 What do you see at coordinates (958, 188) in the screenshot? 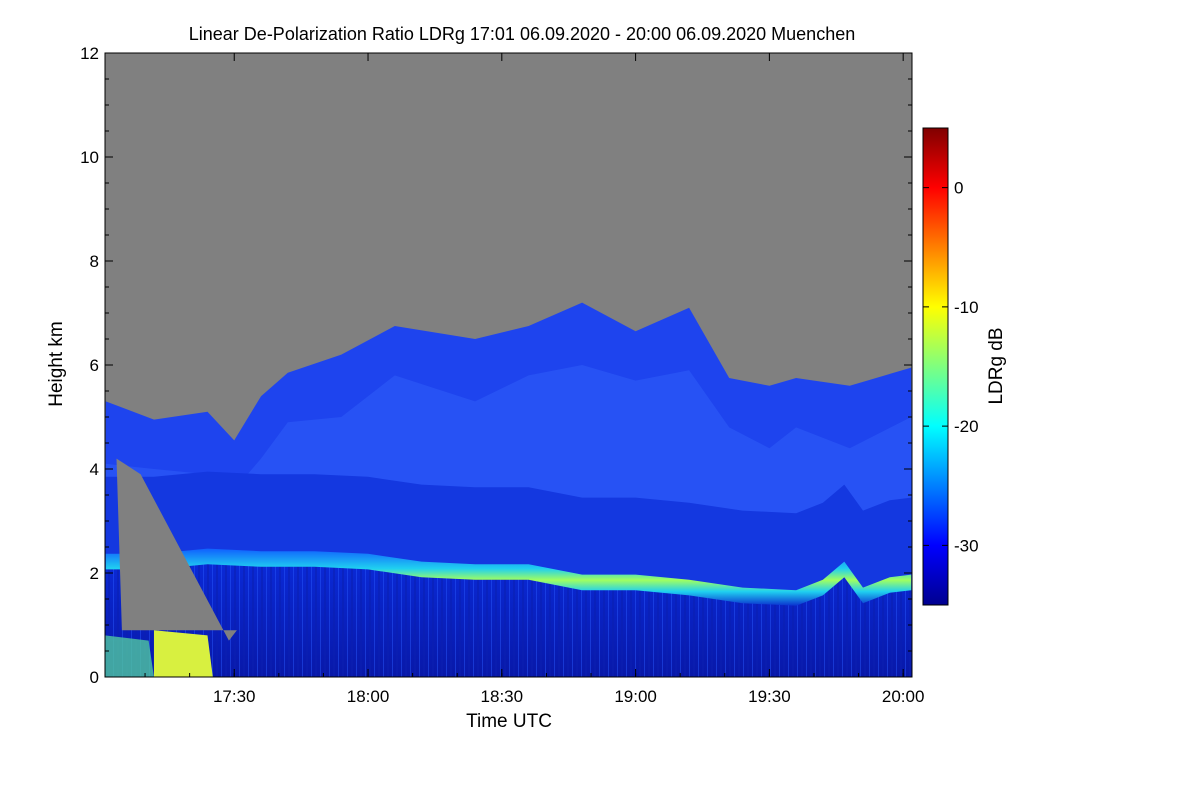
I see `colorbar-tick-label: 0` at bounding box center [958, 188].